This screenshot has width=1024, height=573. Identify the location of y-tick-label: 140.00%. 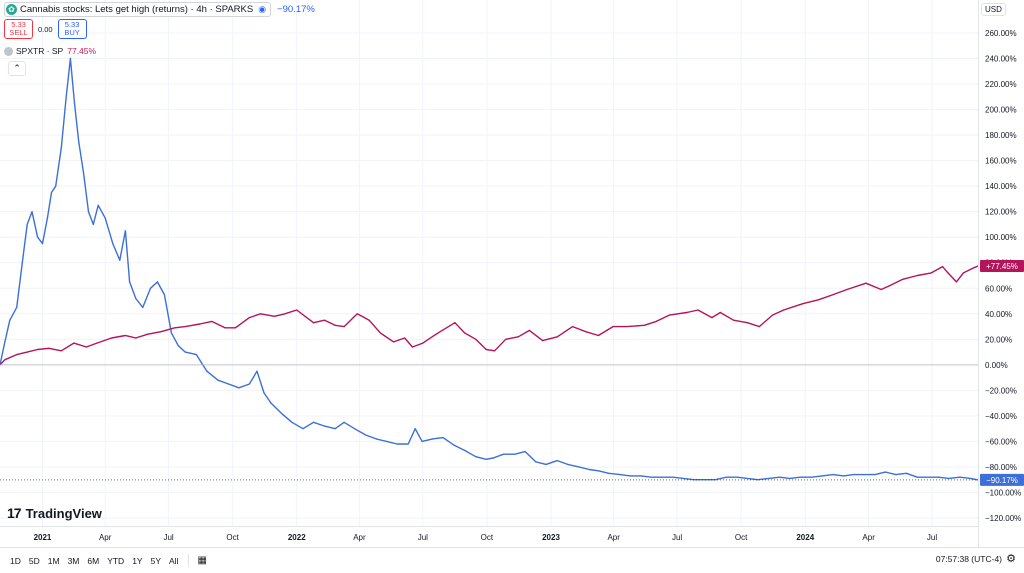
(1001, 186).